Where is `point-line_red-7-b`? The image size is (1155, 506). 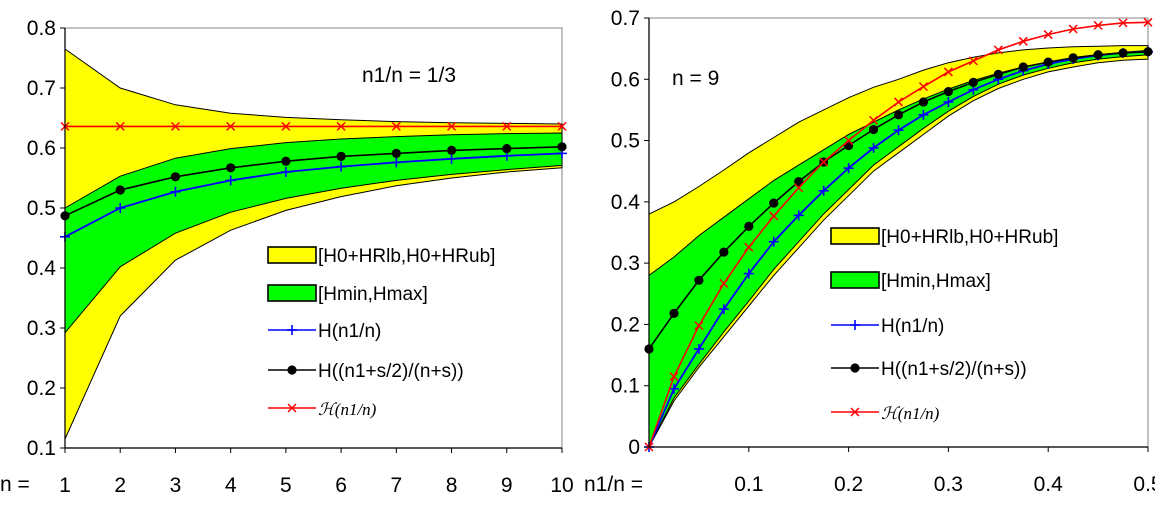 point-line_red-7-b is located at coordinates (824, 162).